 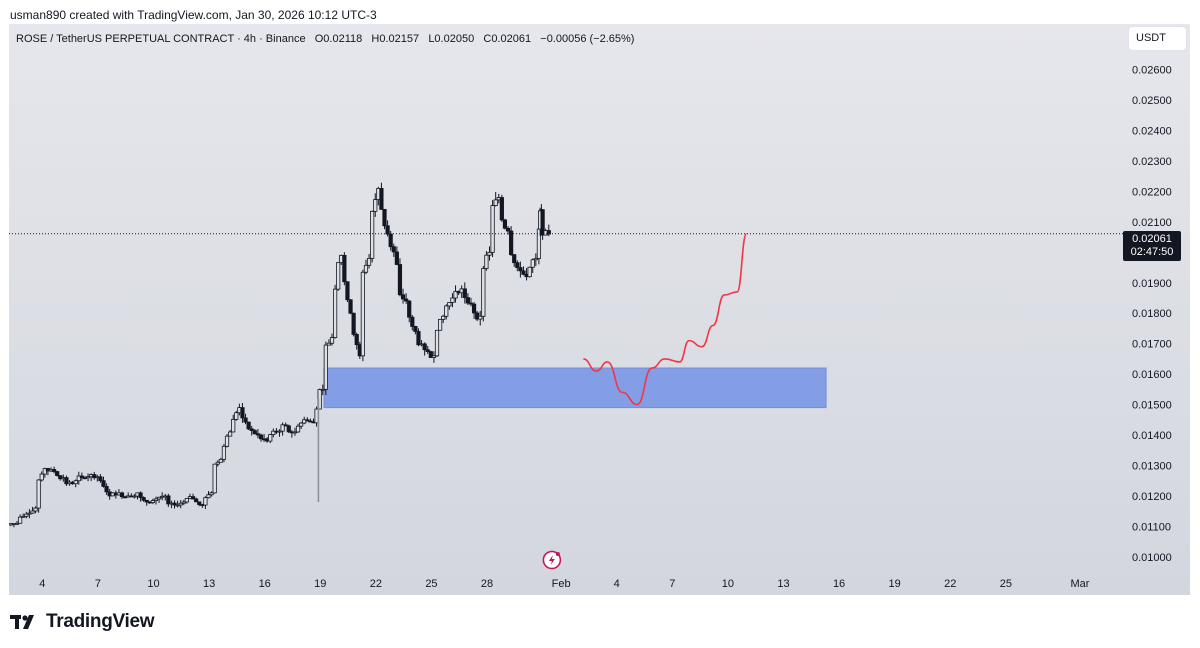 I want to click on y-tick-label: 0.01300, so click(x=1152, y=466).